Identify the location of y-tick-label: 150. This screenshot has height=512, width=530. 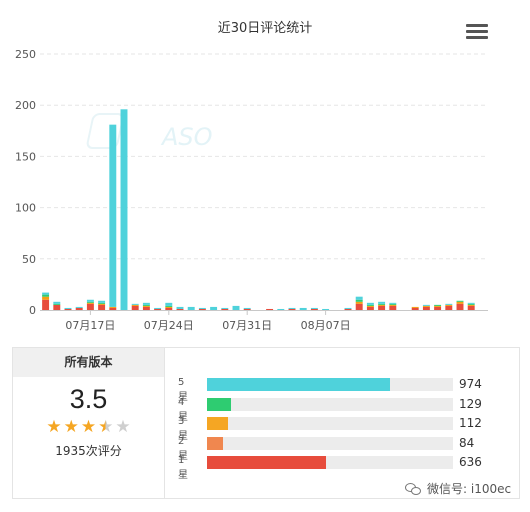
(25, 156).